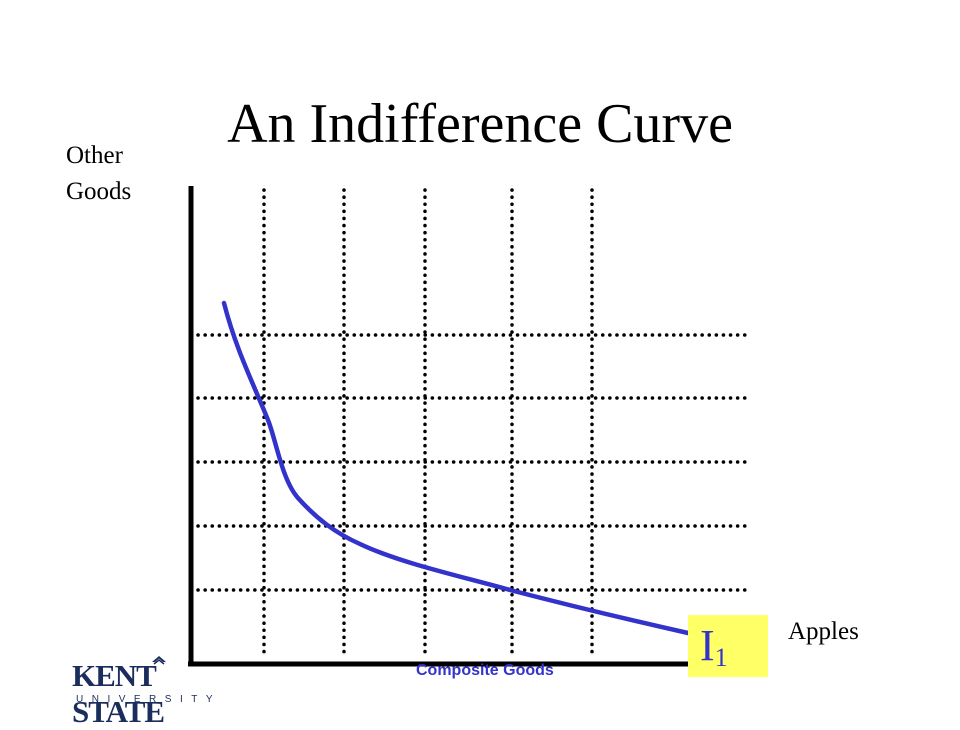  I want to click on footer-caption: Composite Goods, so click(485, 670).